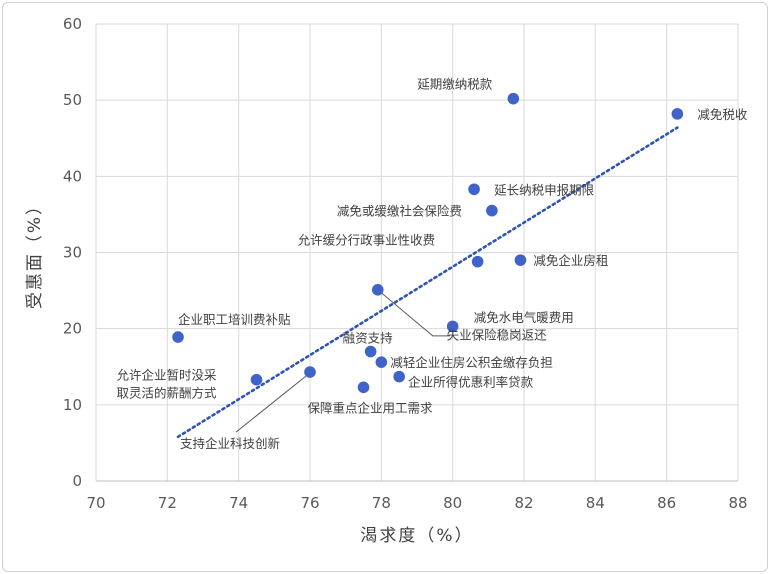  I want to click on y-tick-label: 60, so click(72, 24).